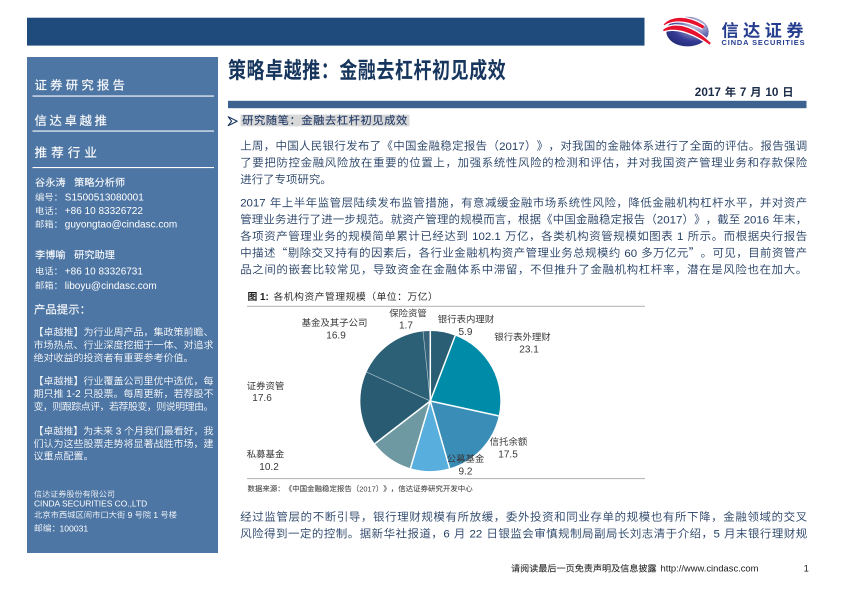  What do you see at coordinates (466, 332) in the screenshot?
I see `svg-text: 5.9` at bounding box center [466, 332].